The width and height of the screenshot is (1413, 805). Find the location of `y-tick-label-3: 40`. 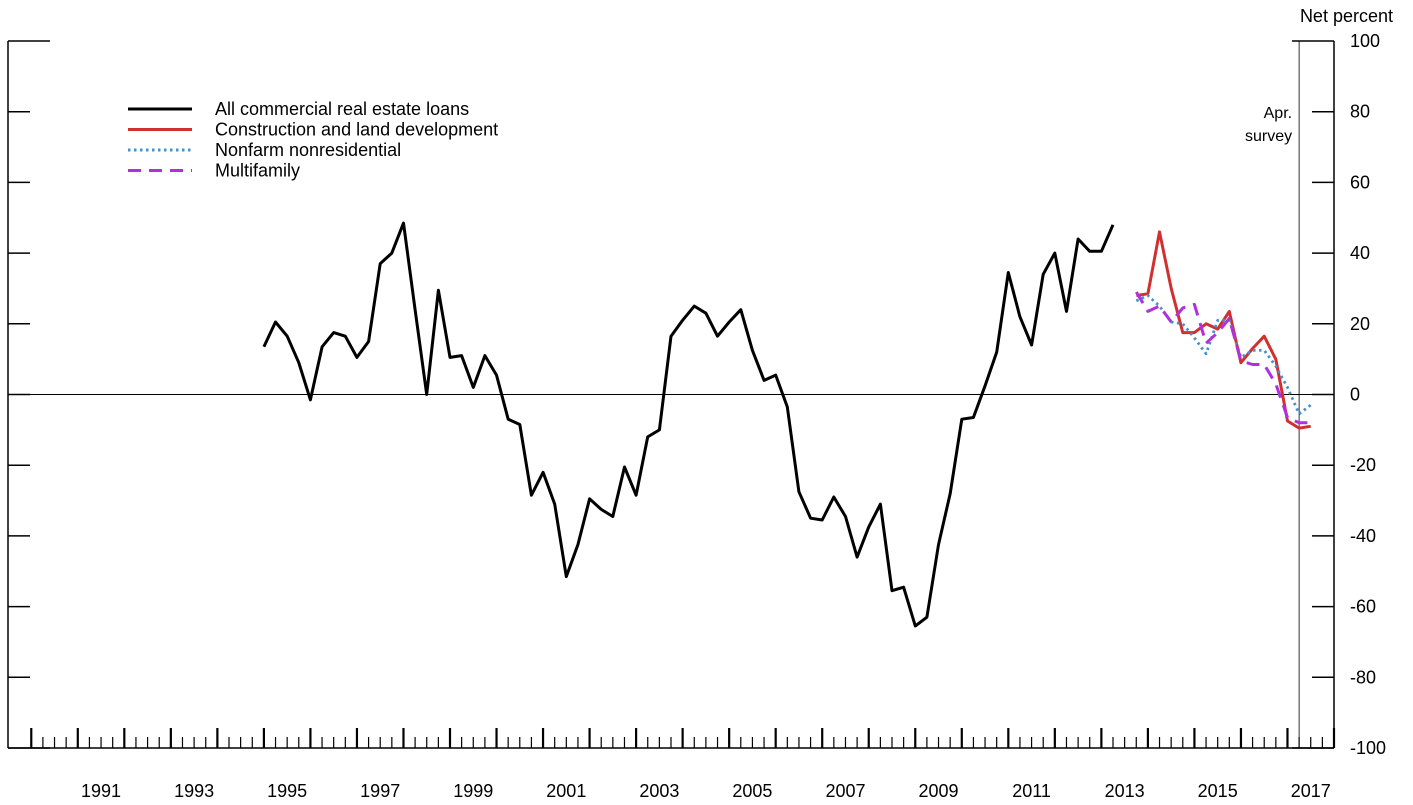

y-tick-label-3: 40 is located at coordinates (1360, 253).